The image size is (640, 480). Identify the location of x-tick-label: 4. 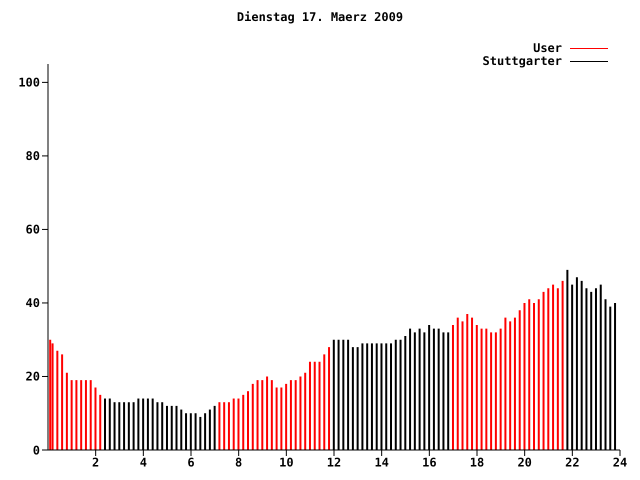
(143, 463).